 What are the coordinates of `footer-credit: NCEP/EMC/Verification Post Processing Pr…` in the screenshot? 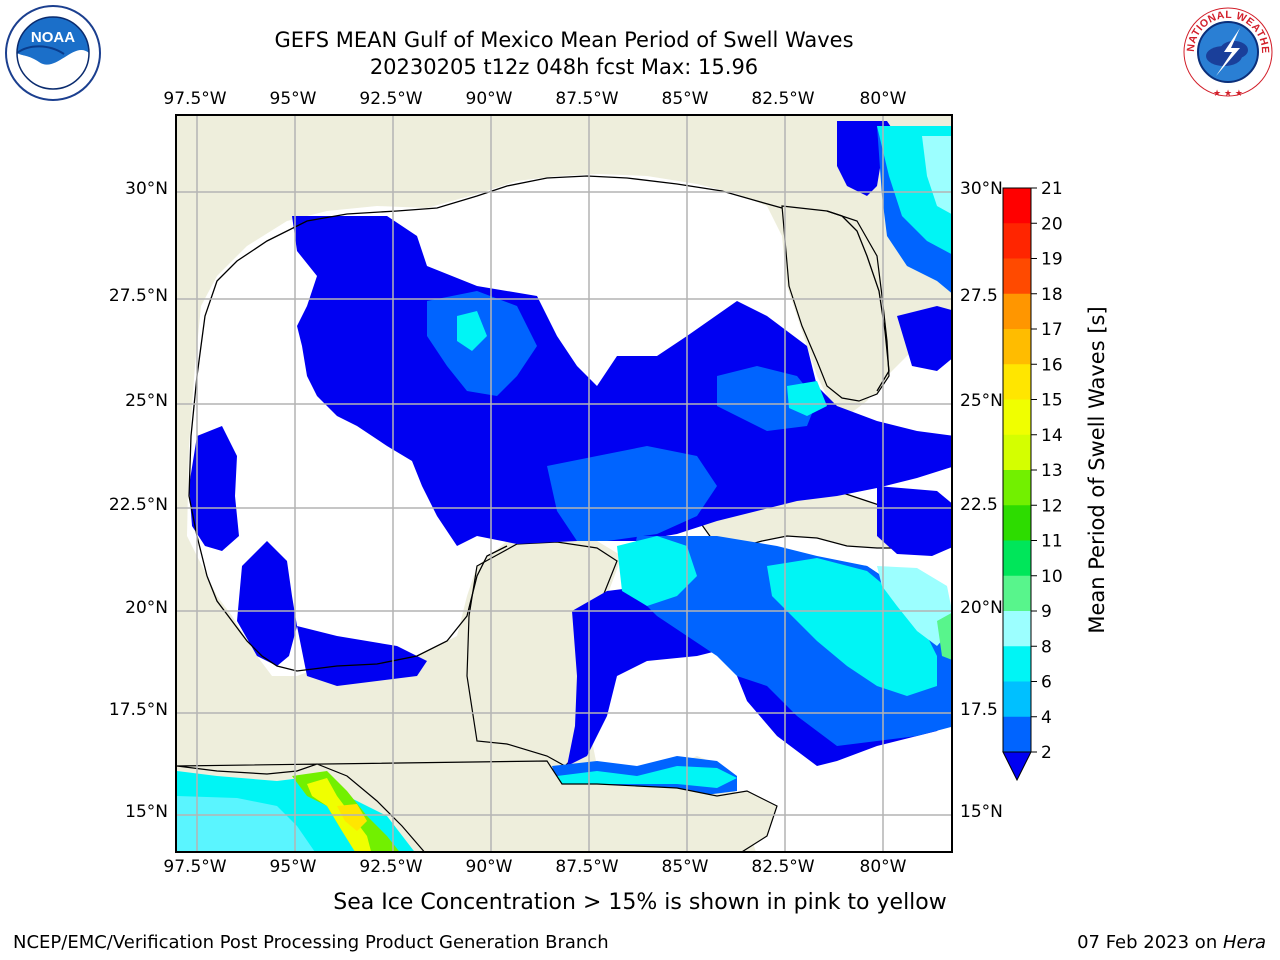 It's located at (311, 942).